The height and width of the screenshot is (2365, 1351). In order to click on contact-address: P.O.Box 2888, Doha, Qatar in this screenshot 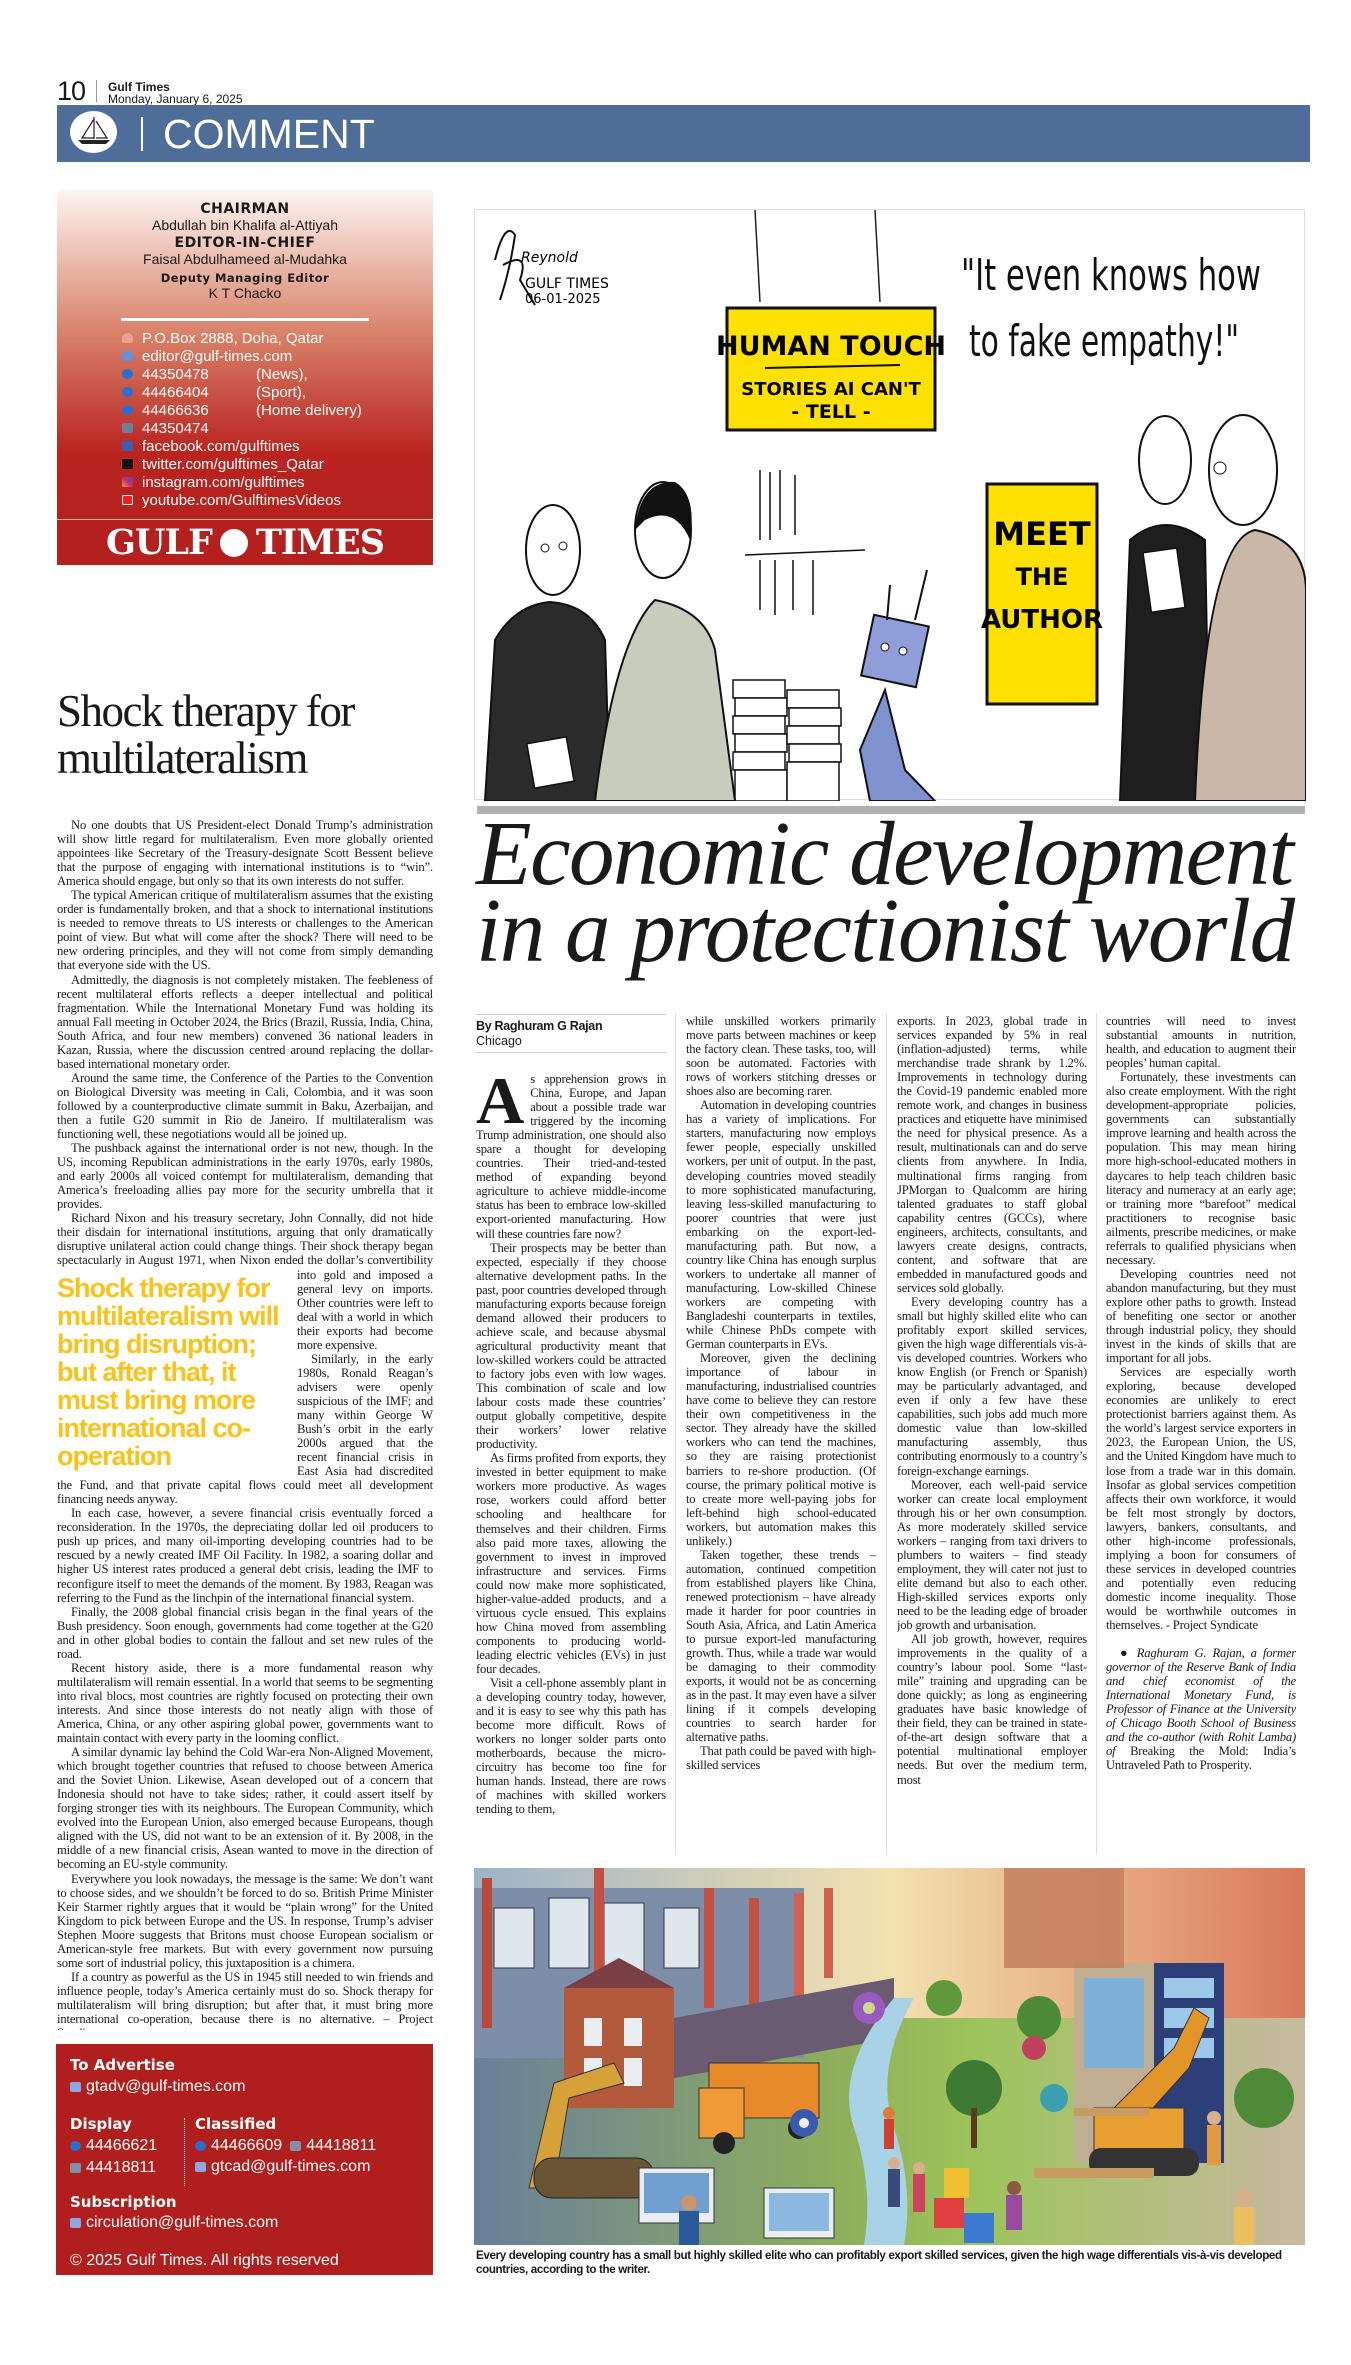, I will do `click(242, 338)`.